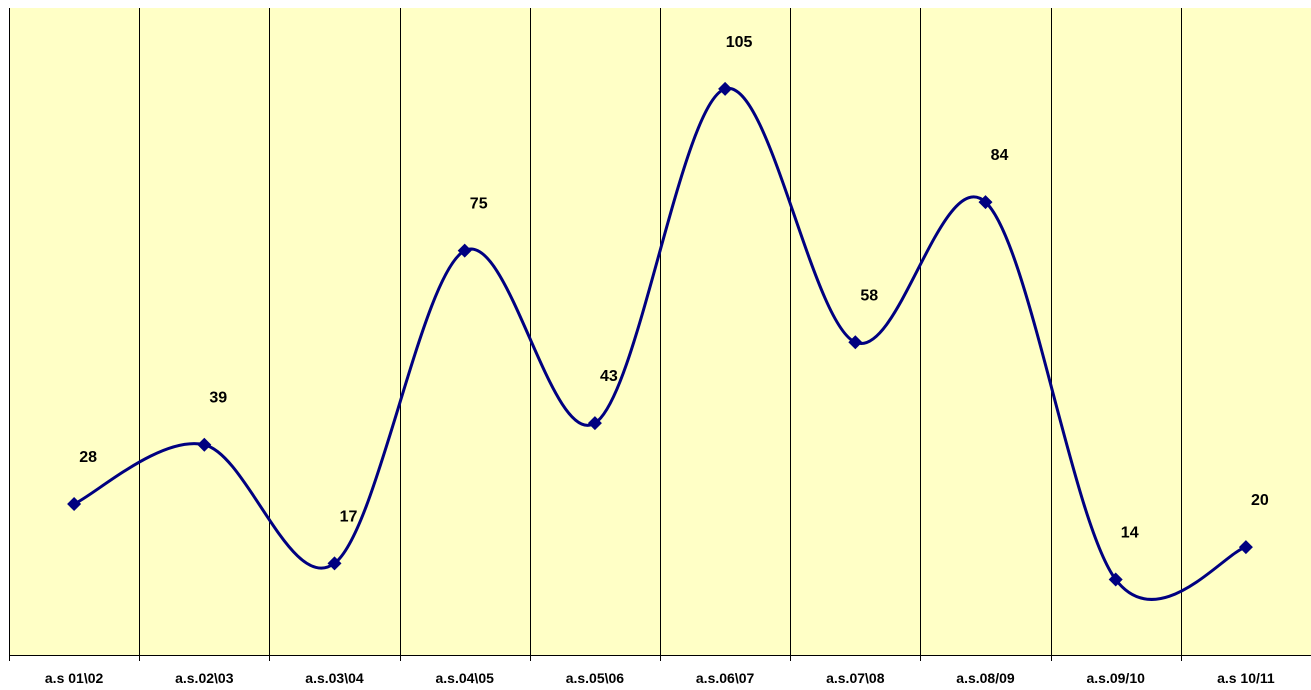 Image resolution: width=1311 pixels, height=690 pixels. What do you see at coordinates (595, 658) in the screenshot?
I see `x-axis-ticks` at bounding box center [595, 658].